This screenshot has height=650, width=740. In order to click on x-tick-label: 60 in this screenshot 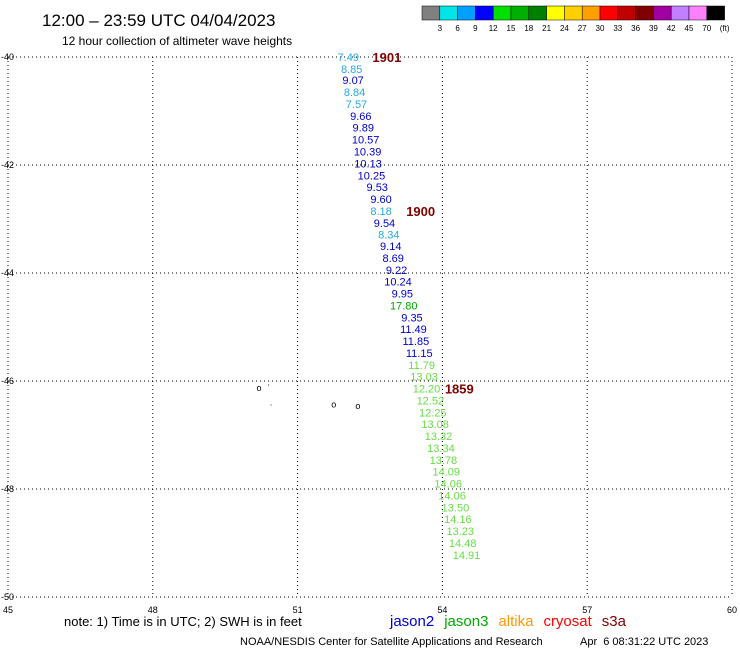, I will do `click(732, 610)`.